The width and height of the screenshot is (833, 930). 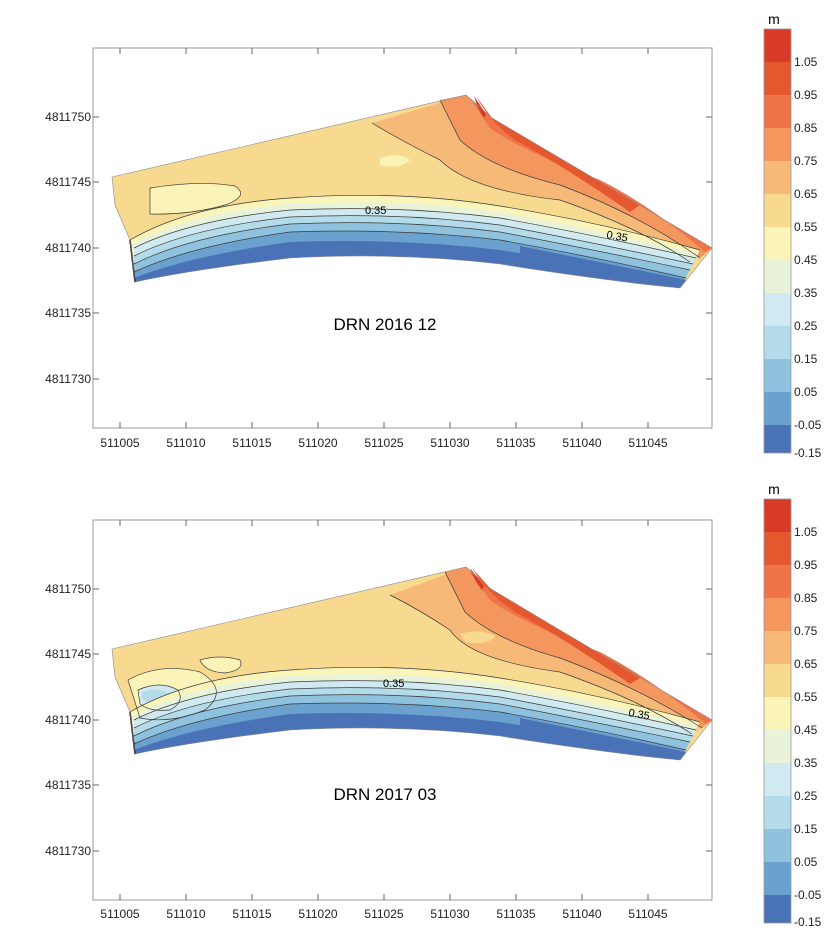 I want to click on colorbar-swatches, so click(x=777, y=711).